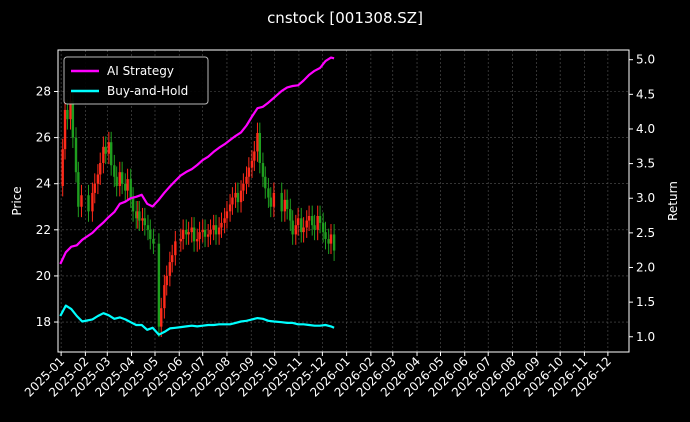  Describe the element at coordinates (47, 206) in the screenshot. I see `price-axis: 18 20 22 24 26 28` at that location.